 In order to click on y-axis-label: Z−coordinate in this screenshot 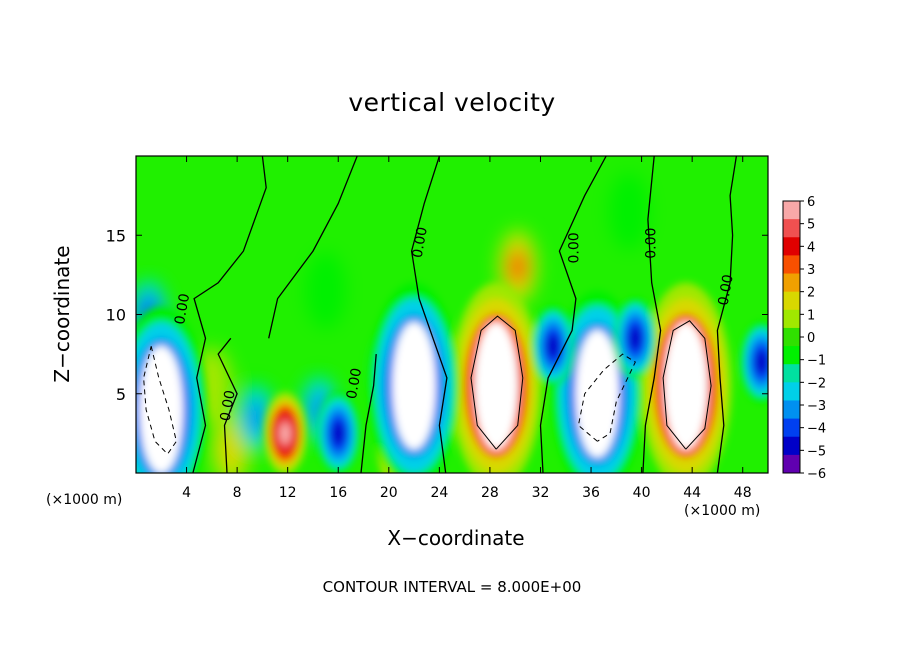, I will do `click(62, 314)`.